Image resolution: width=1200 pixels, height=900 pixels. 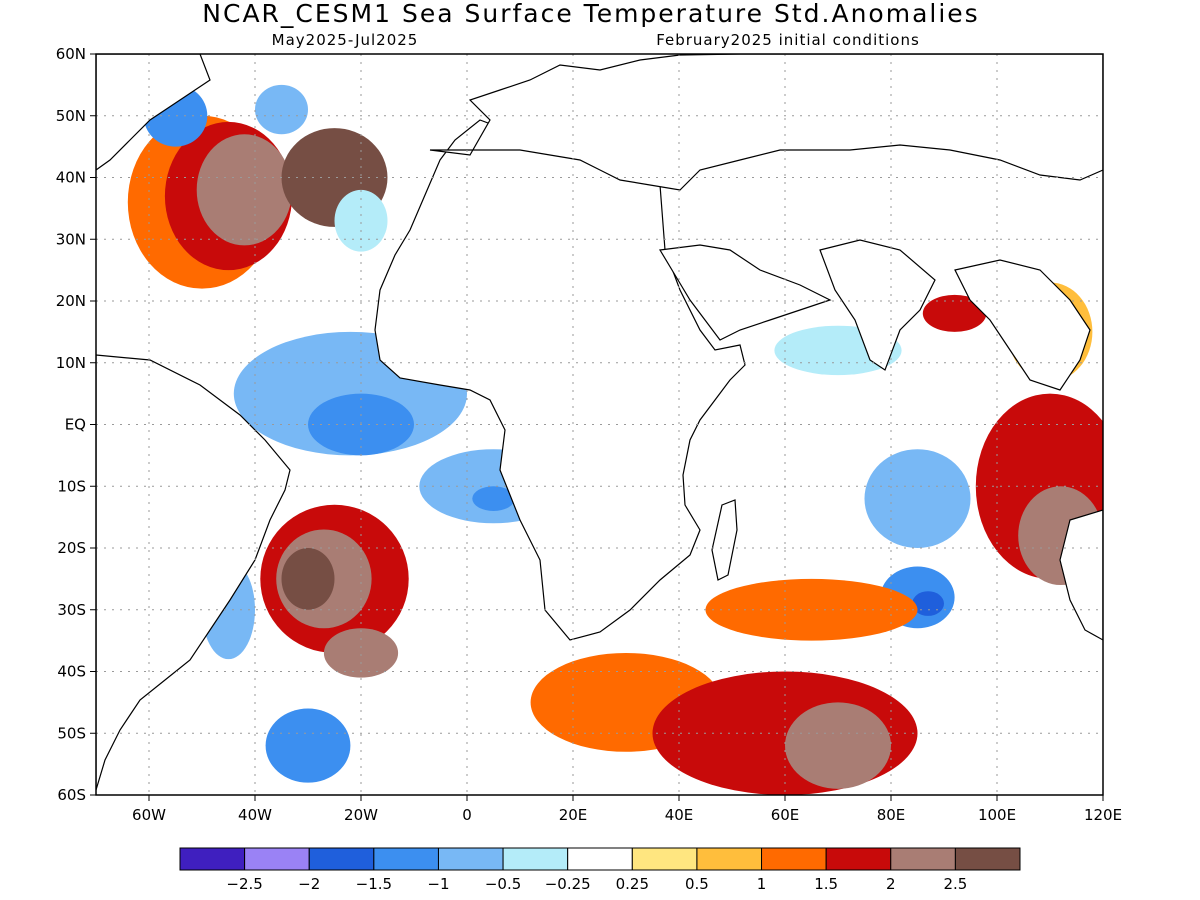 What do you see at coordinates (71, 54) in the screenshot?
I see `lat-tick-label: 60N` at bounding box center [71, 54].